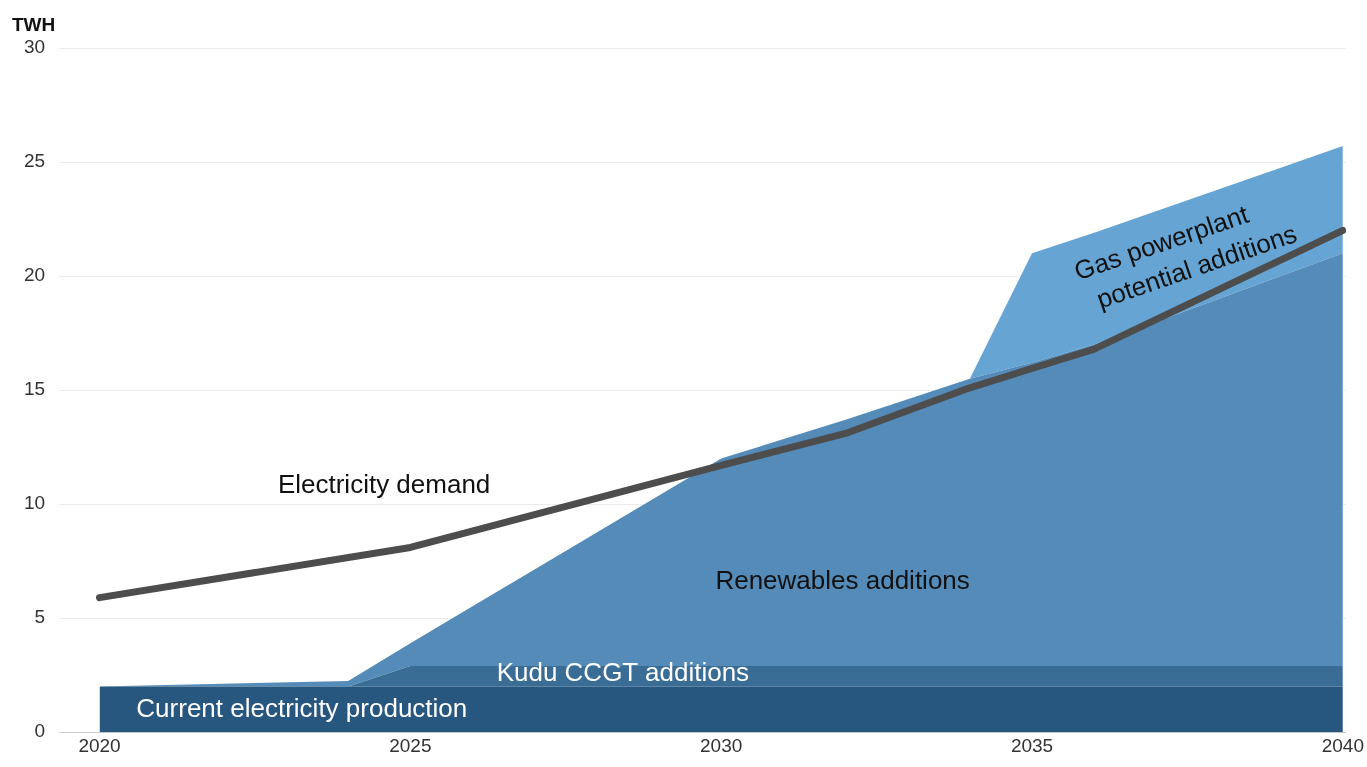  Describe the element at coordinates (34, 275) in the screenshot. I see `y-tick-label: 20` at that location.